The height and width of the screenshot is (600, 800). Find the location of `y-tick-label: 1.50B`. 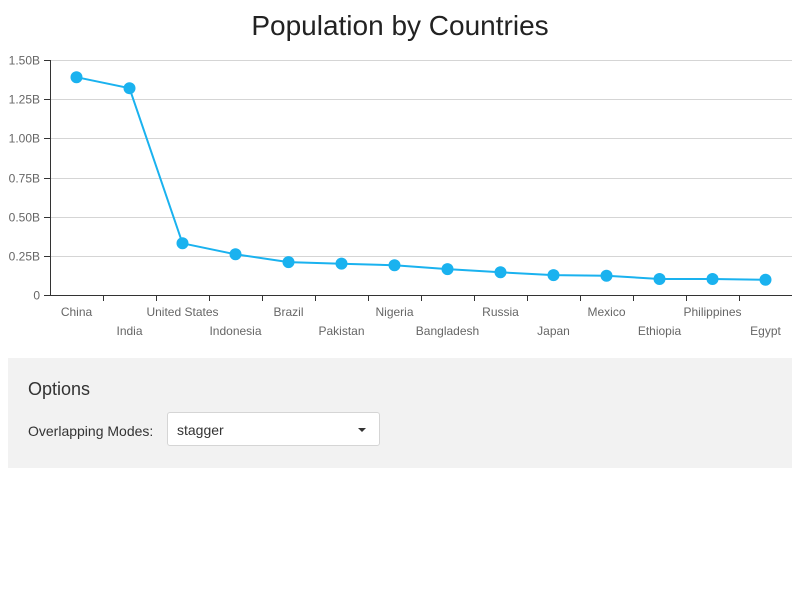

y-tick-label: 1.50B is located at coordinates (24, 61).